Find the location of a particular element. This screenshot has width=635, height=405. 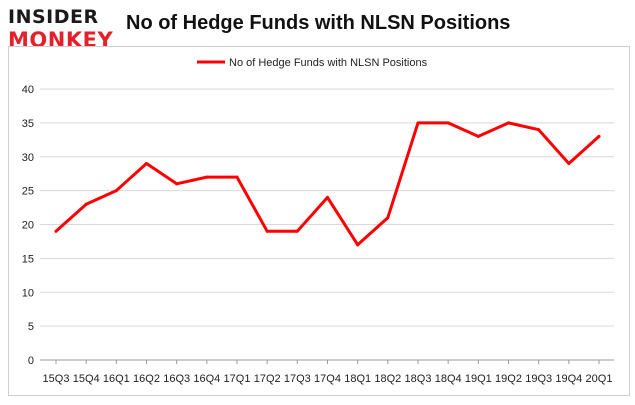

x-tick-label: 17Q2 is located at coordinates (267, 379).